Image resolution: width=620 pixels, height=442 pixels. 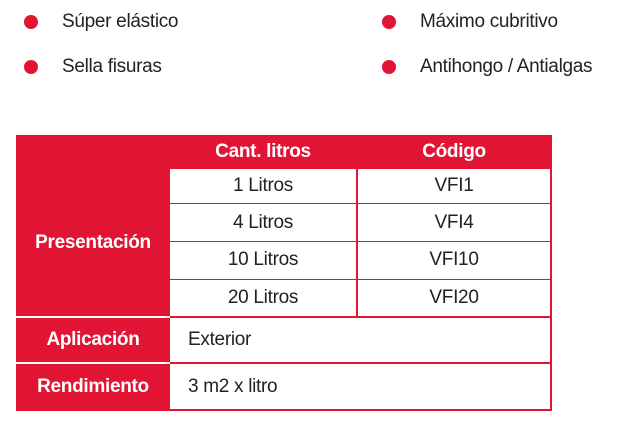 What do you see at coordinates (454, 260) in the screenshot?
I see `codigo-cell: VFI10` at bounding box center [454, 260].